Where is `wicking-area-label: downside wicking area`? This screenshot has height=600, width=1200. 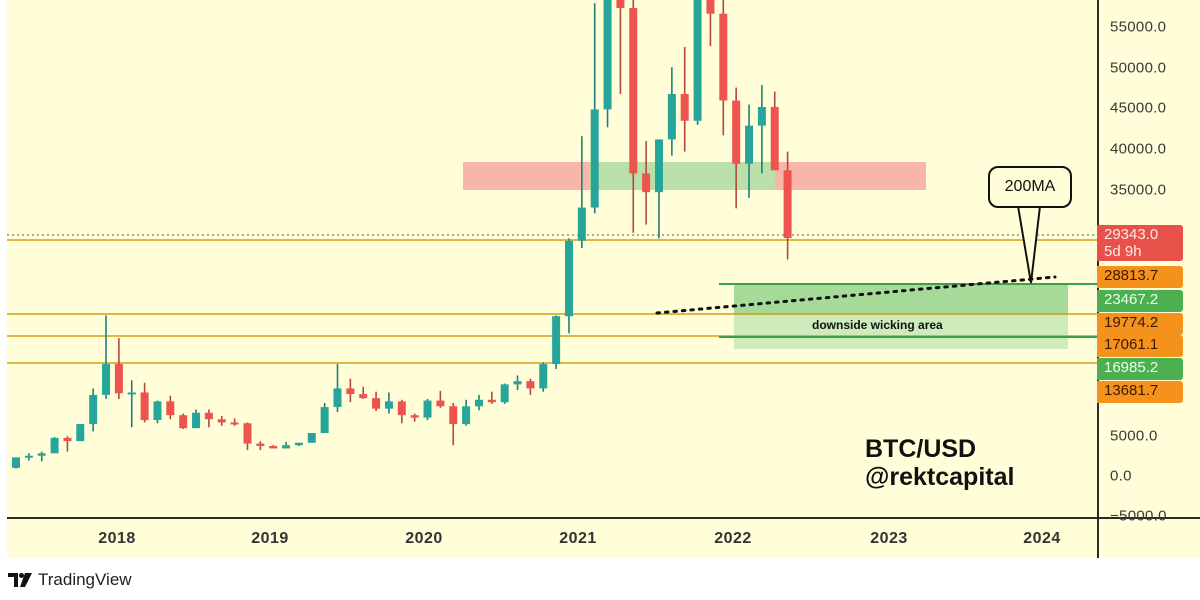
wicking-area-label: downside wicking area is located at coordinates (877, 325).